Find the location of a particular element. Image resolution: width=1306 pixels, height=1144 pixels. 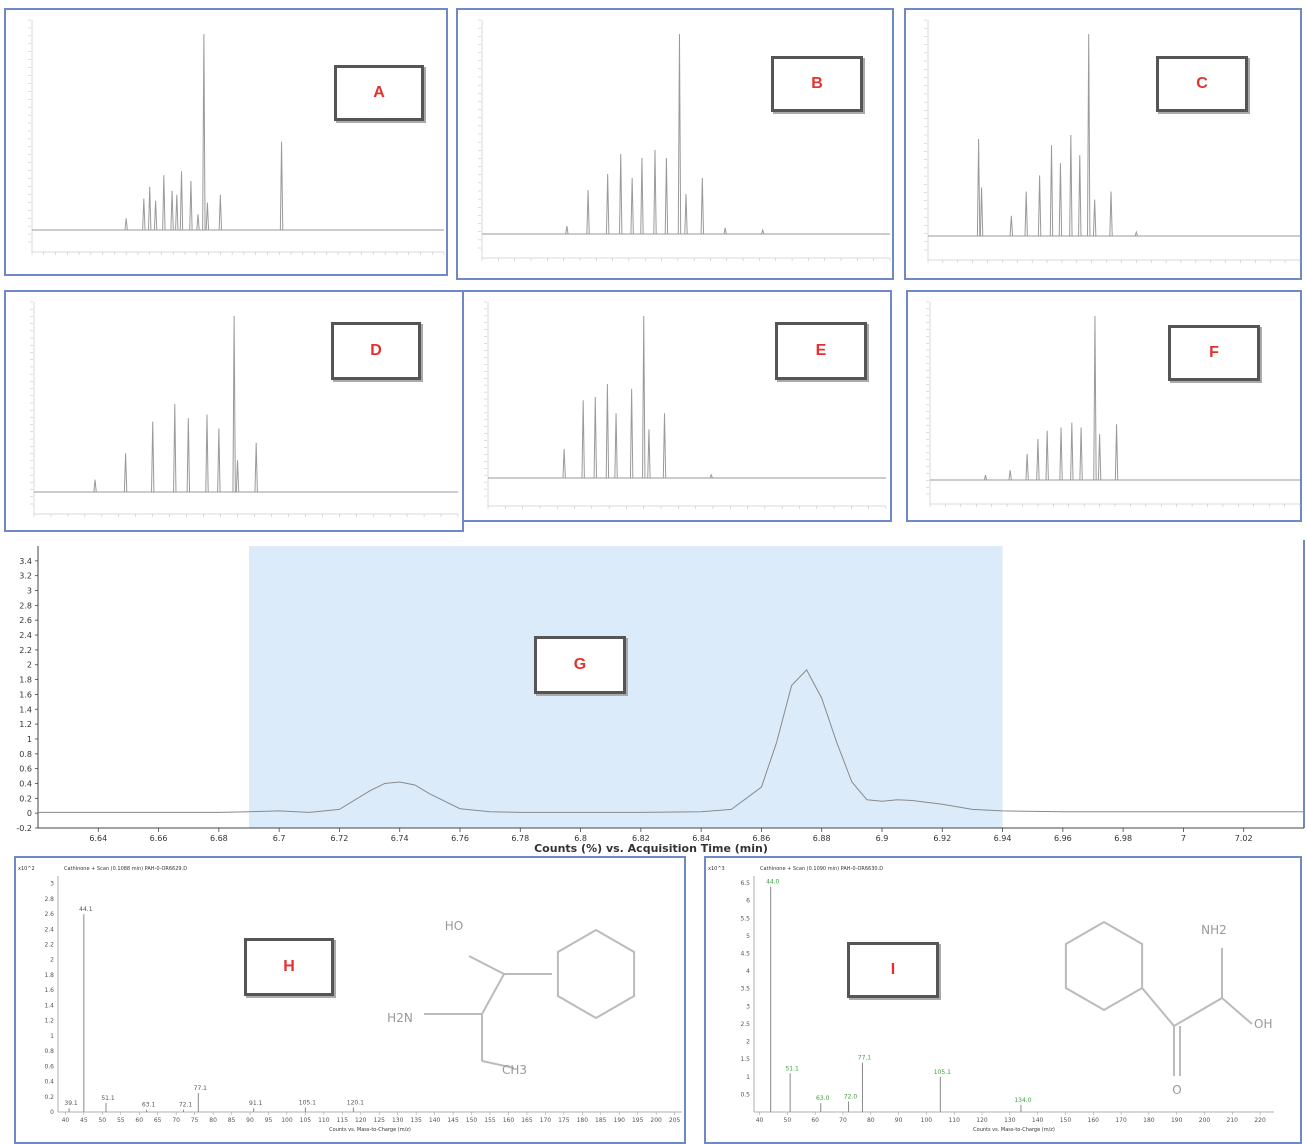

x-tick-label: 65 is located at coordinates (158, 1120).